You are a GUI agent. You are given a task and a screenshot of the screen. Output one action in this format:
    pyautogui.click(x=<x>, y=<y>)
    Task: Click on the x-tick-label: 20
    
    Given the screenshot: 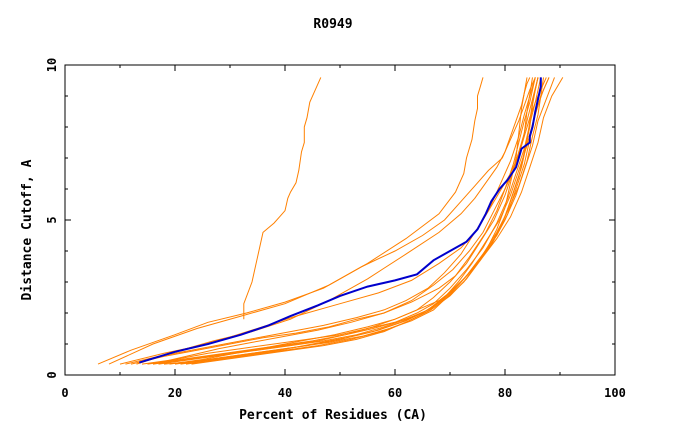 What is the action you would take?
    pyautogui.click(x=175, y=393)
    